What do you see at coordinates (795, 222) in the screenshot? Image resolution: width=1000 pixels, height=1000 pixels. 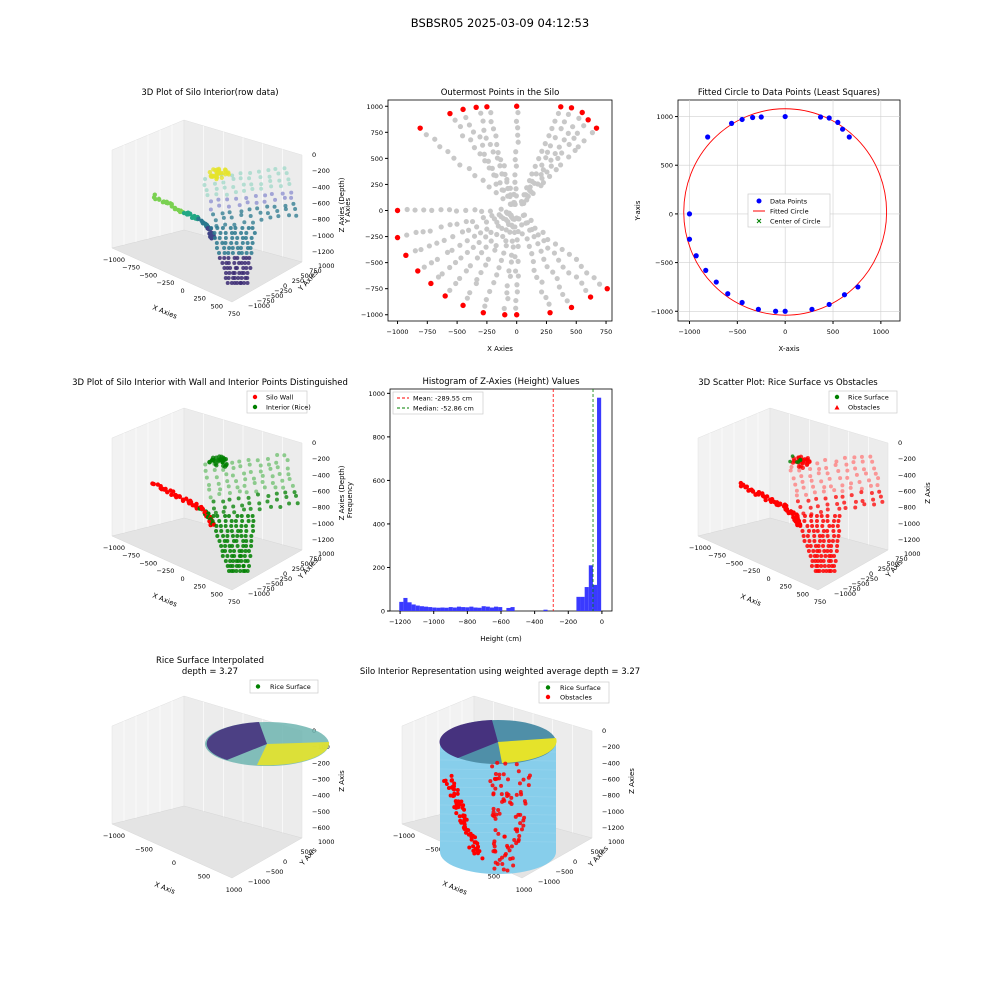 I see `legend-label: Center of Circle` at bounding box center [795, 222].